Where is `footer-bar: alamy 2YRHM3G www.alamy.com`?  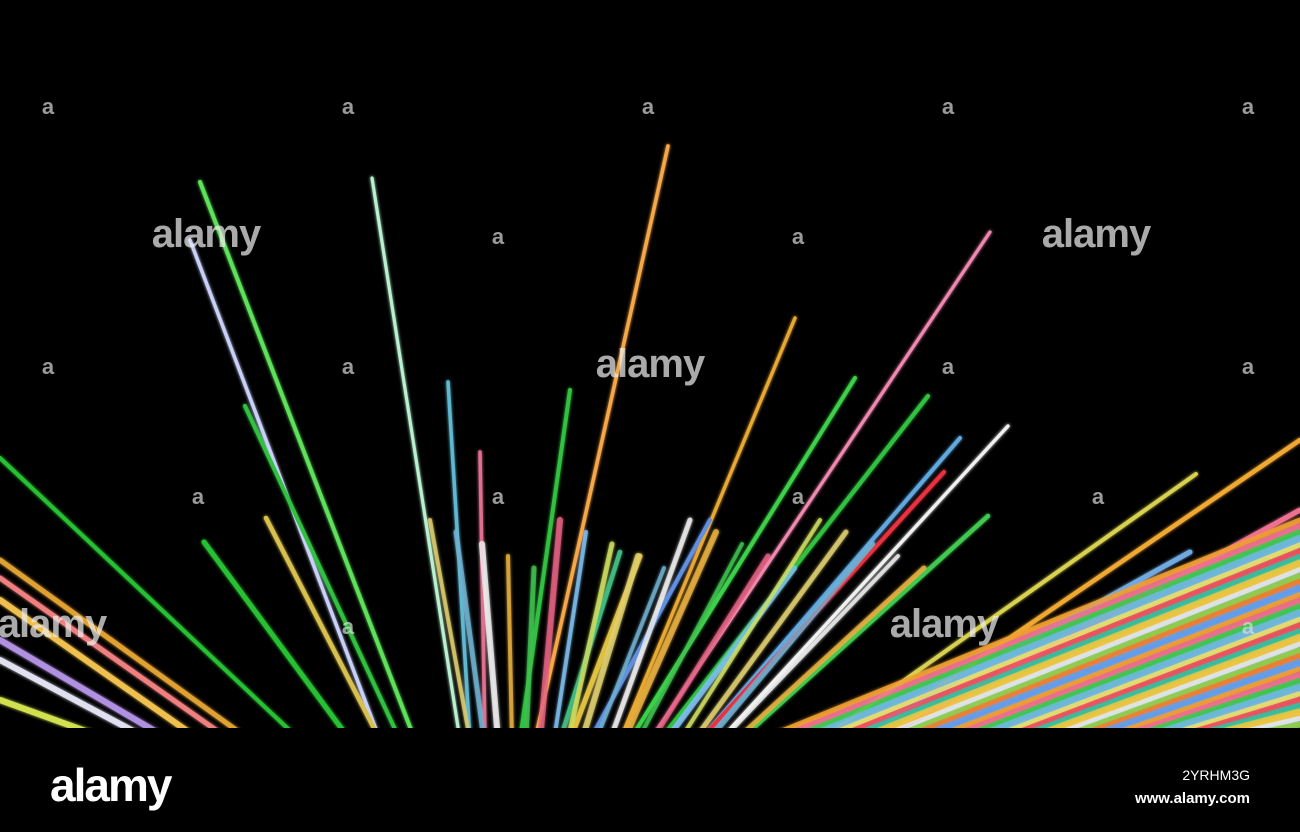
footer-bar: alamy 2YRHM3G www.alamy.com is located at coordinates (650, 788).